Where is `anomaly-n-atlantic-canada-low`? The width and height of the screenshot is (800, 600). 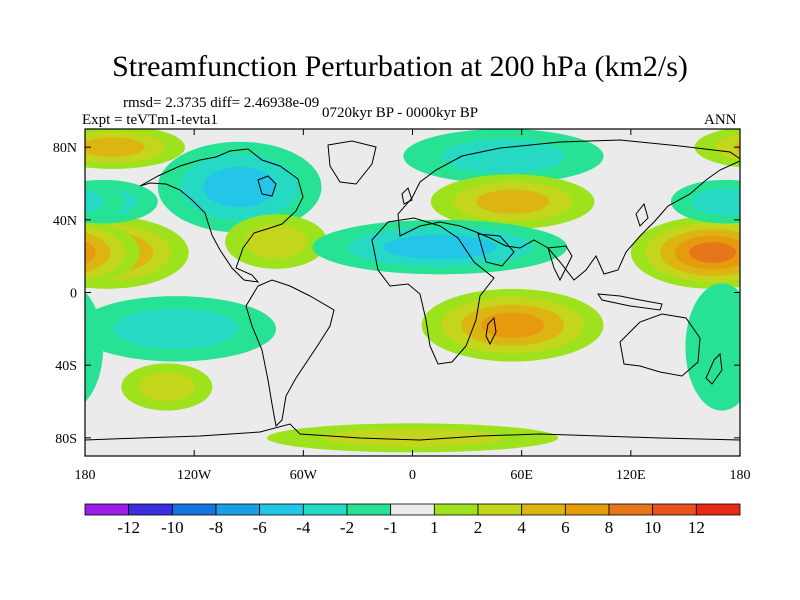 anomaly-n-atlantic-canada-low is located at coordinates (239, 187).